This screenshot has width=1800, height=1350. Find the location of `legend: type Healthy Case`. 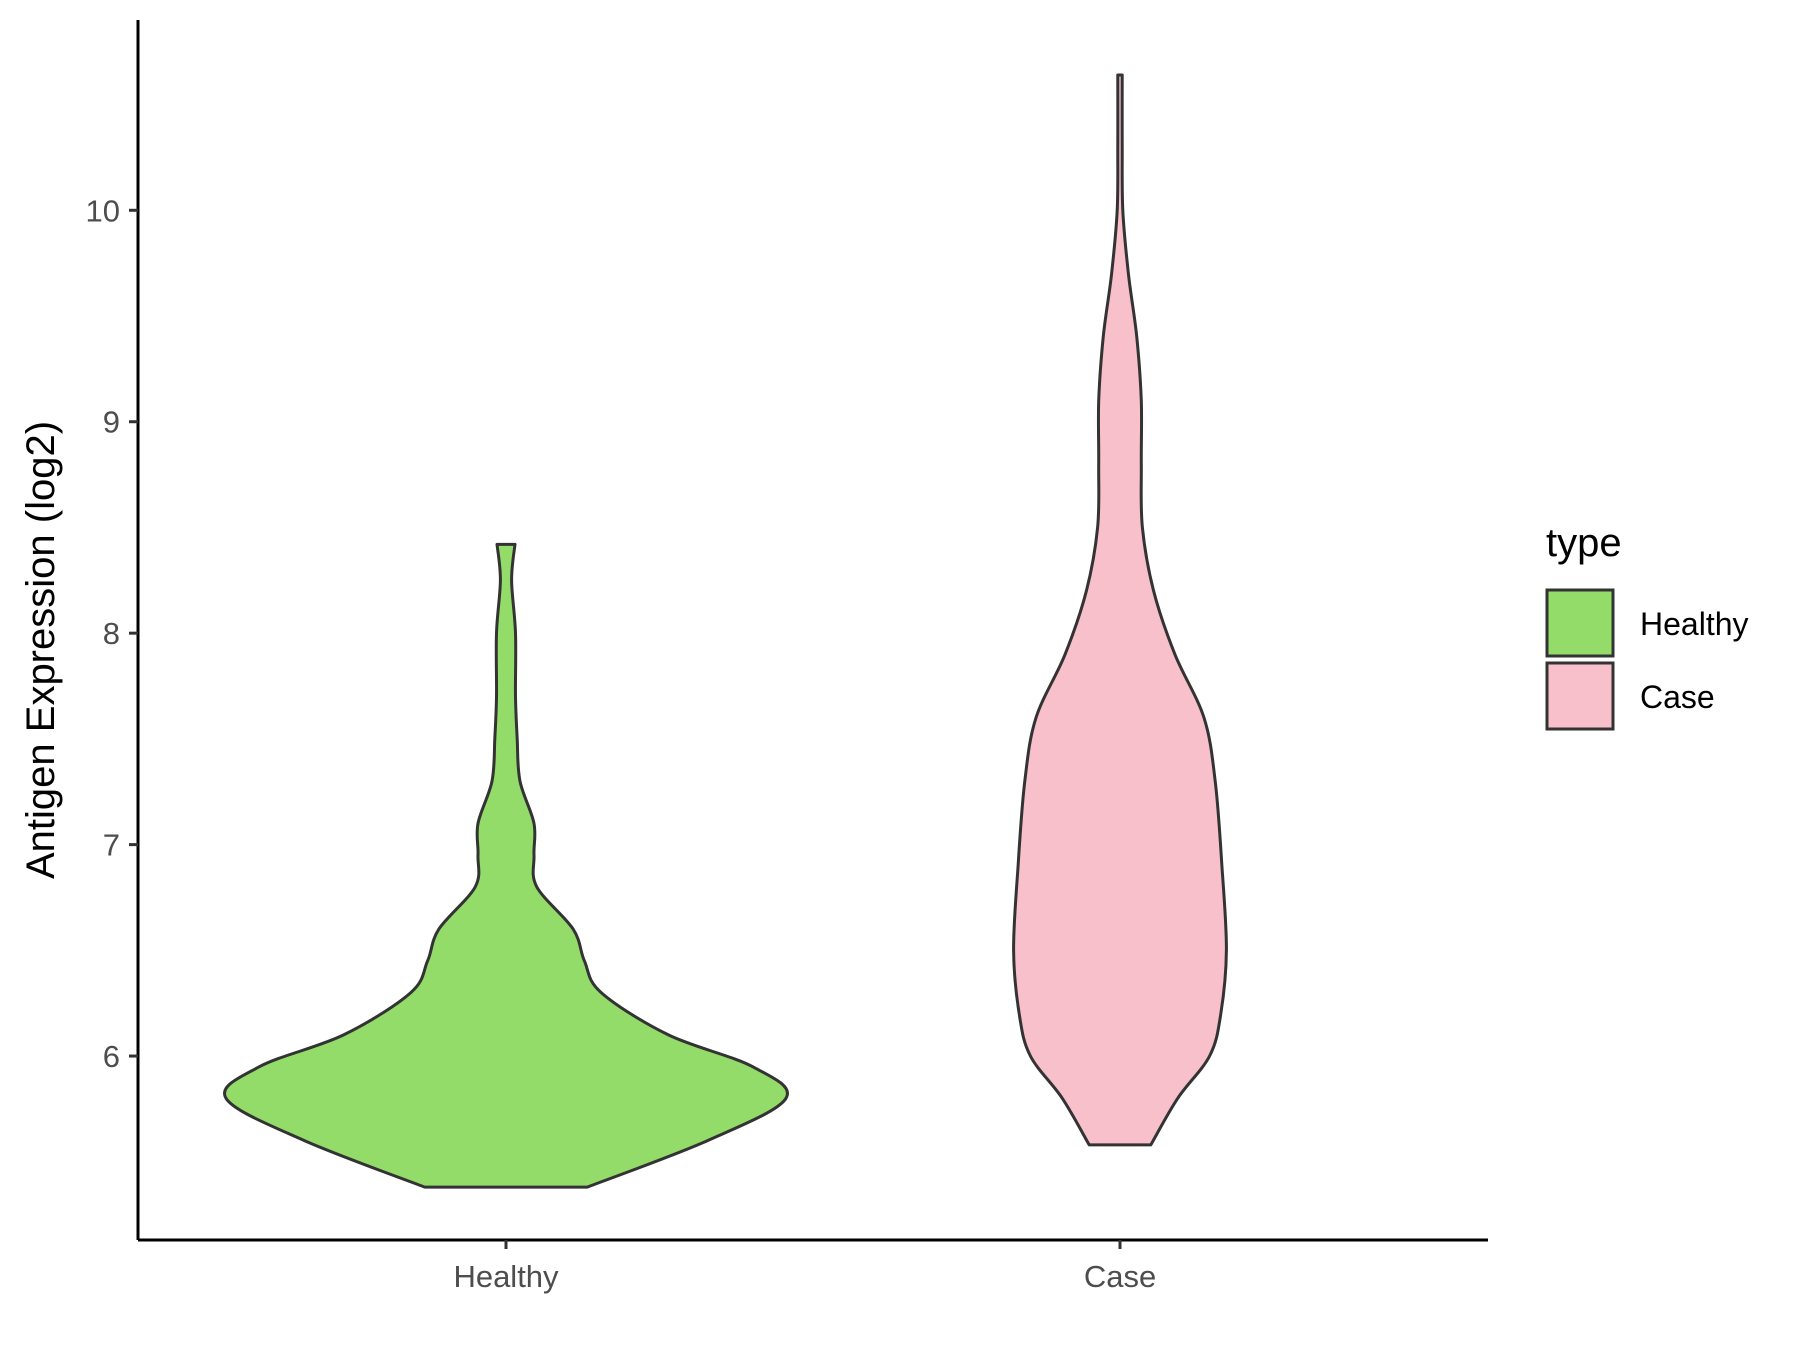

legend: type Healthy Case is located at coordinates (1647, 626).